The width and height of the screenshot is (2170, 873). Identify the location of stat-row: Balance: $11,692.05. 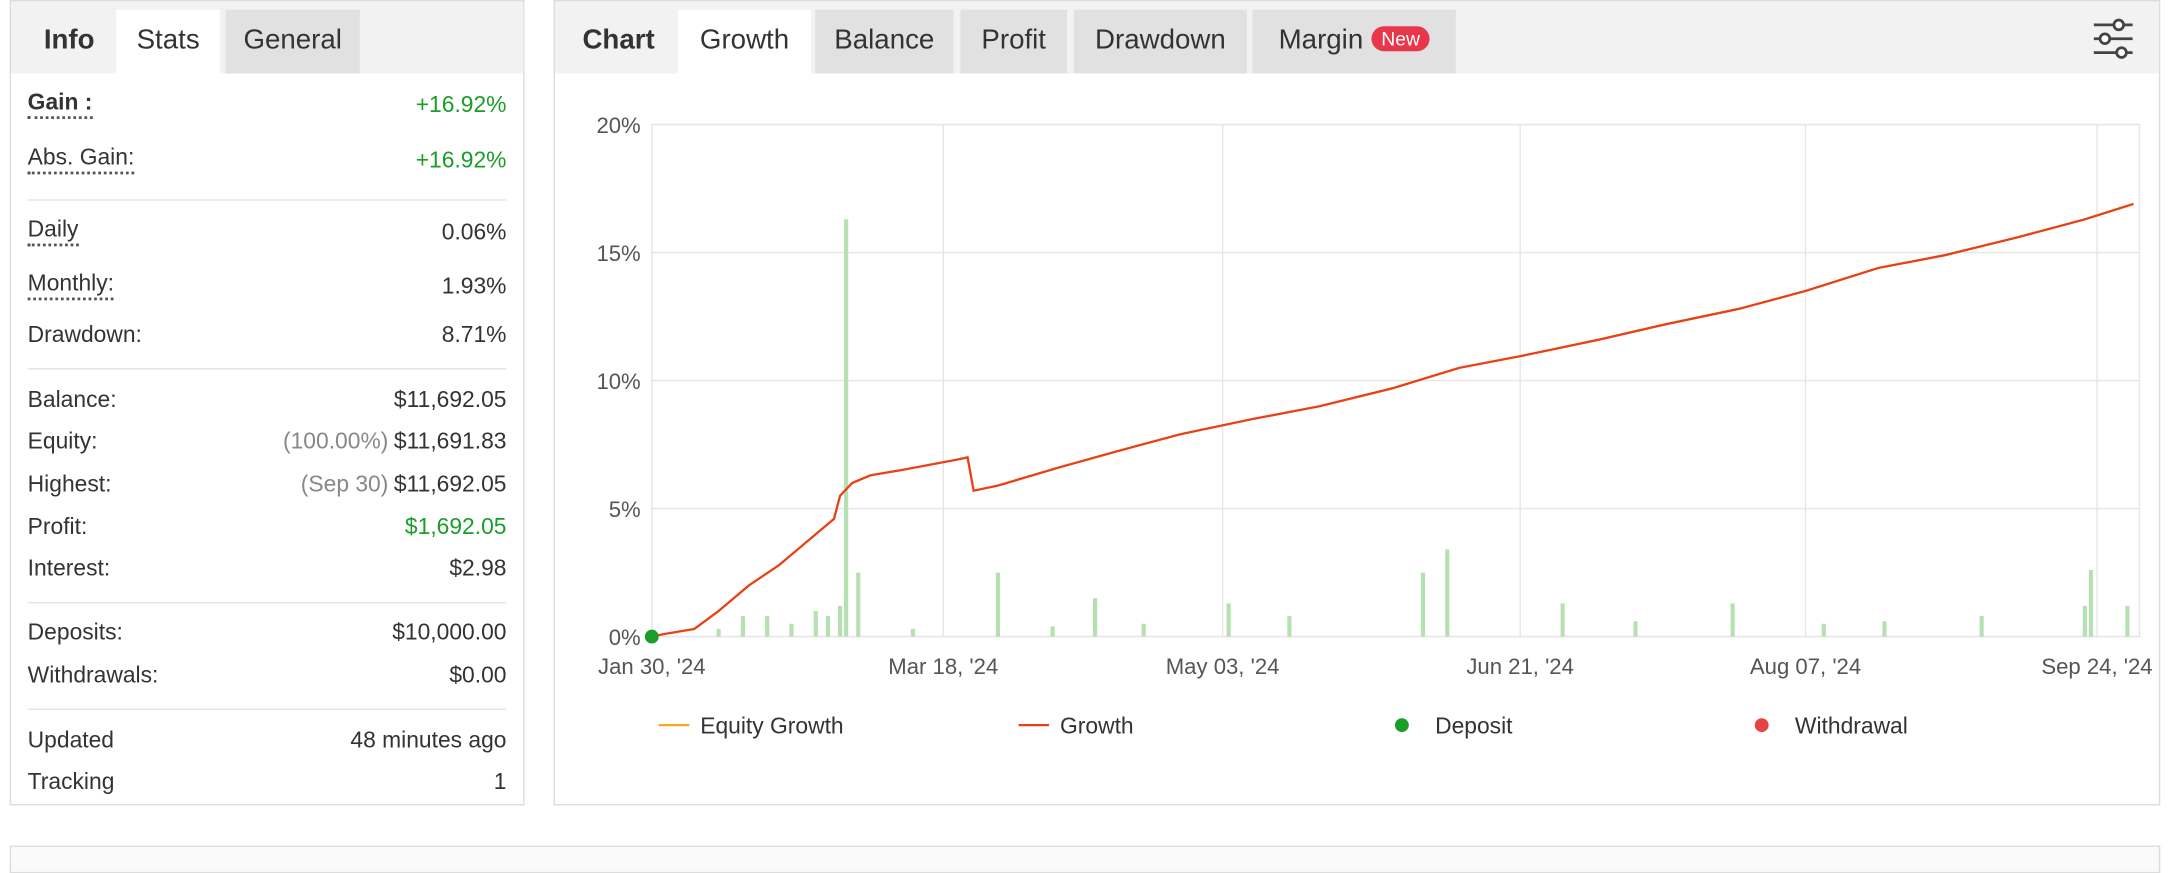
(267, 399).